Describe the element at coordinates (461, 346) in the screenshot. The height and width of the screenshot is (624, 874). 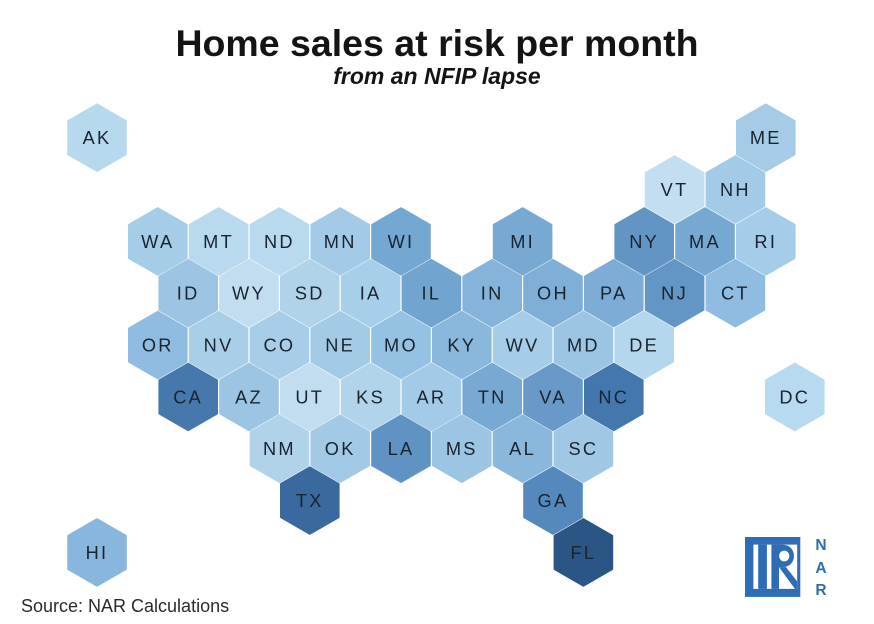
I see `svg-text: KY` at that location.